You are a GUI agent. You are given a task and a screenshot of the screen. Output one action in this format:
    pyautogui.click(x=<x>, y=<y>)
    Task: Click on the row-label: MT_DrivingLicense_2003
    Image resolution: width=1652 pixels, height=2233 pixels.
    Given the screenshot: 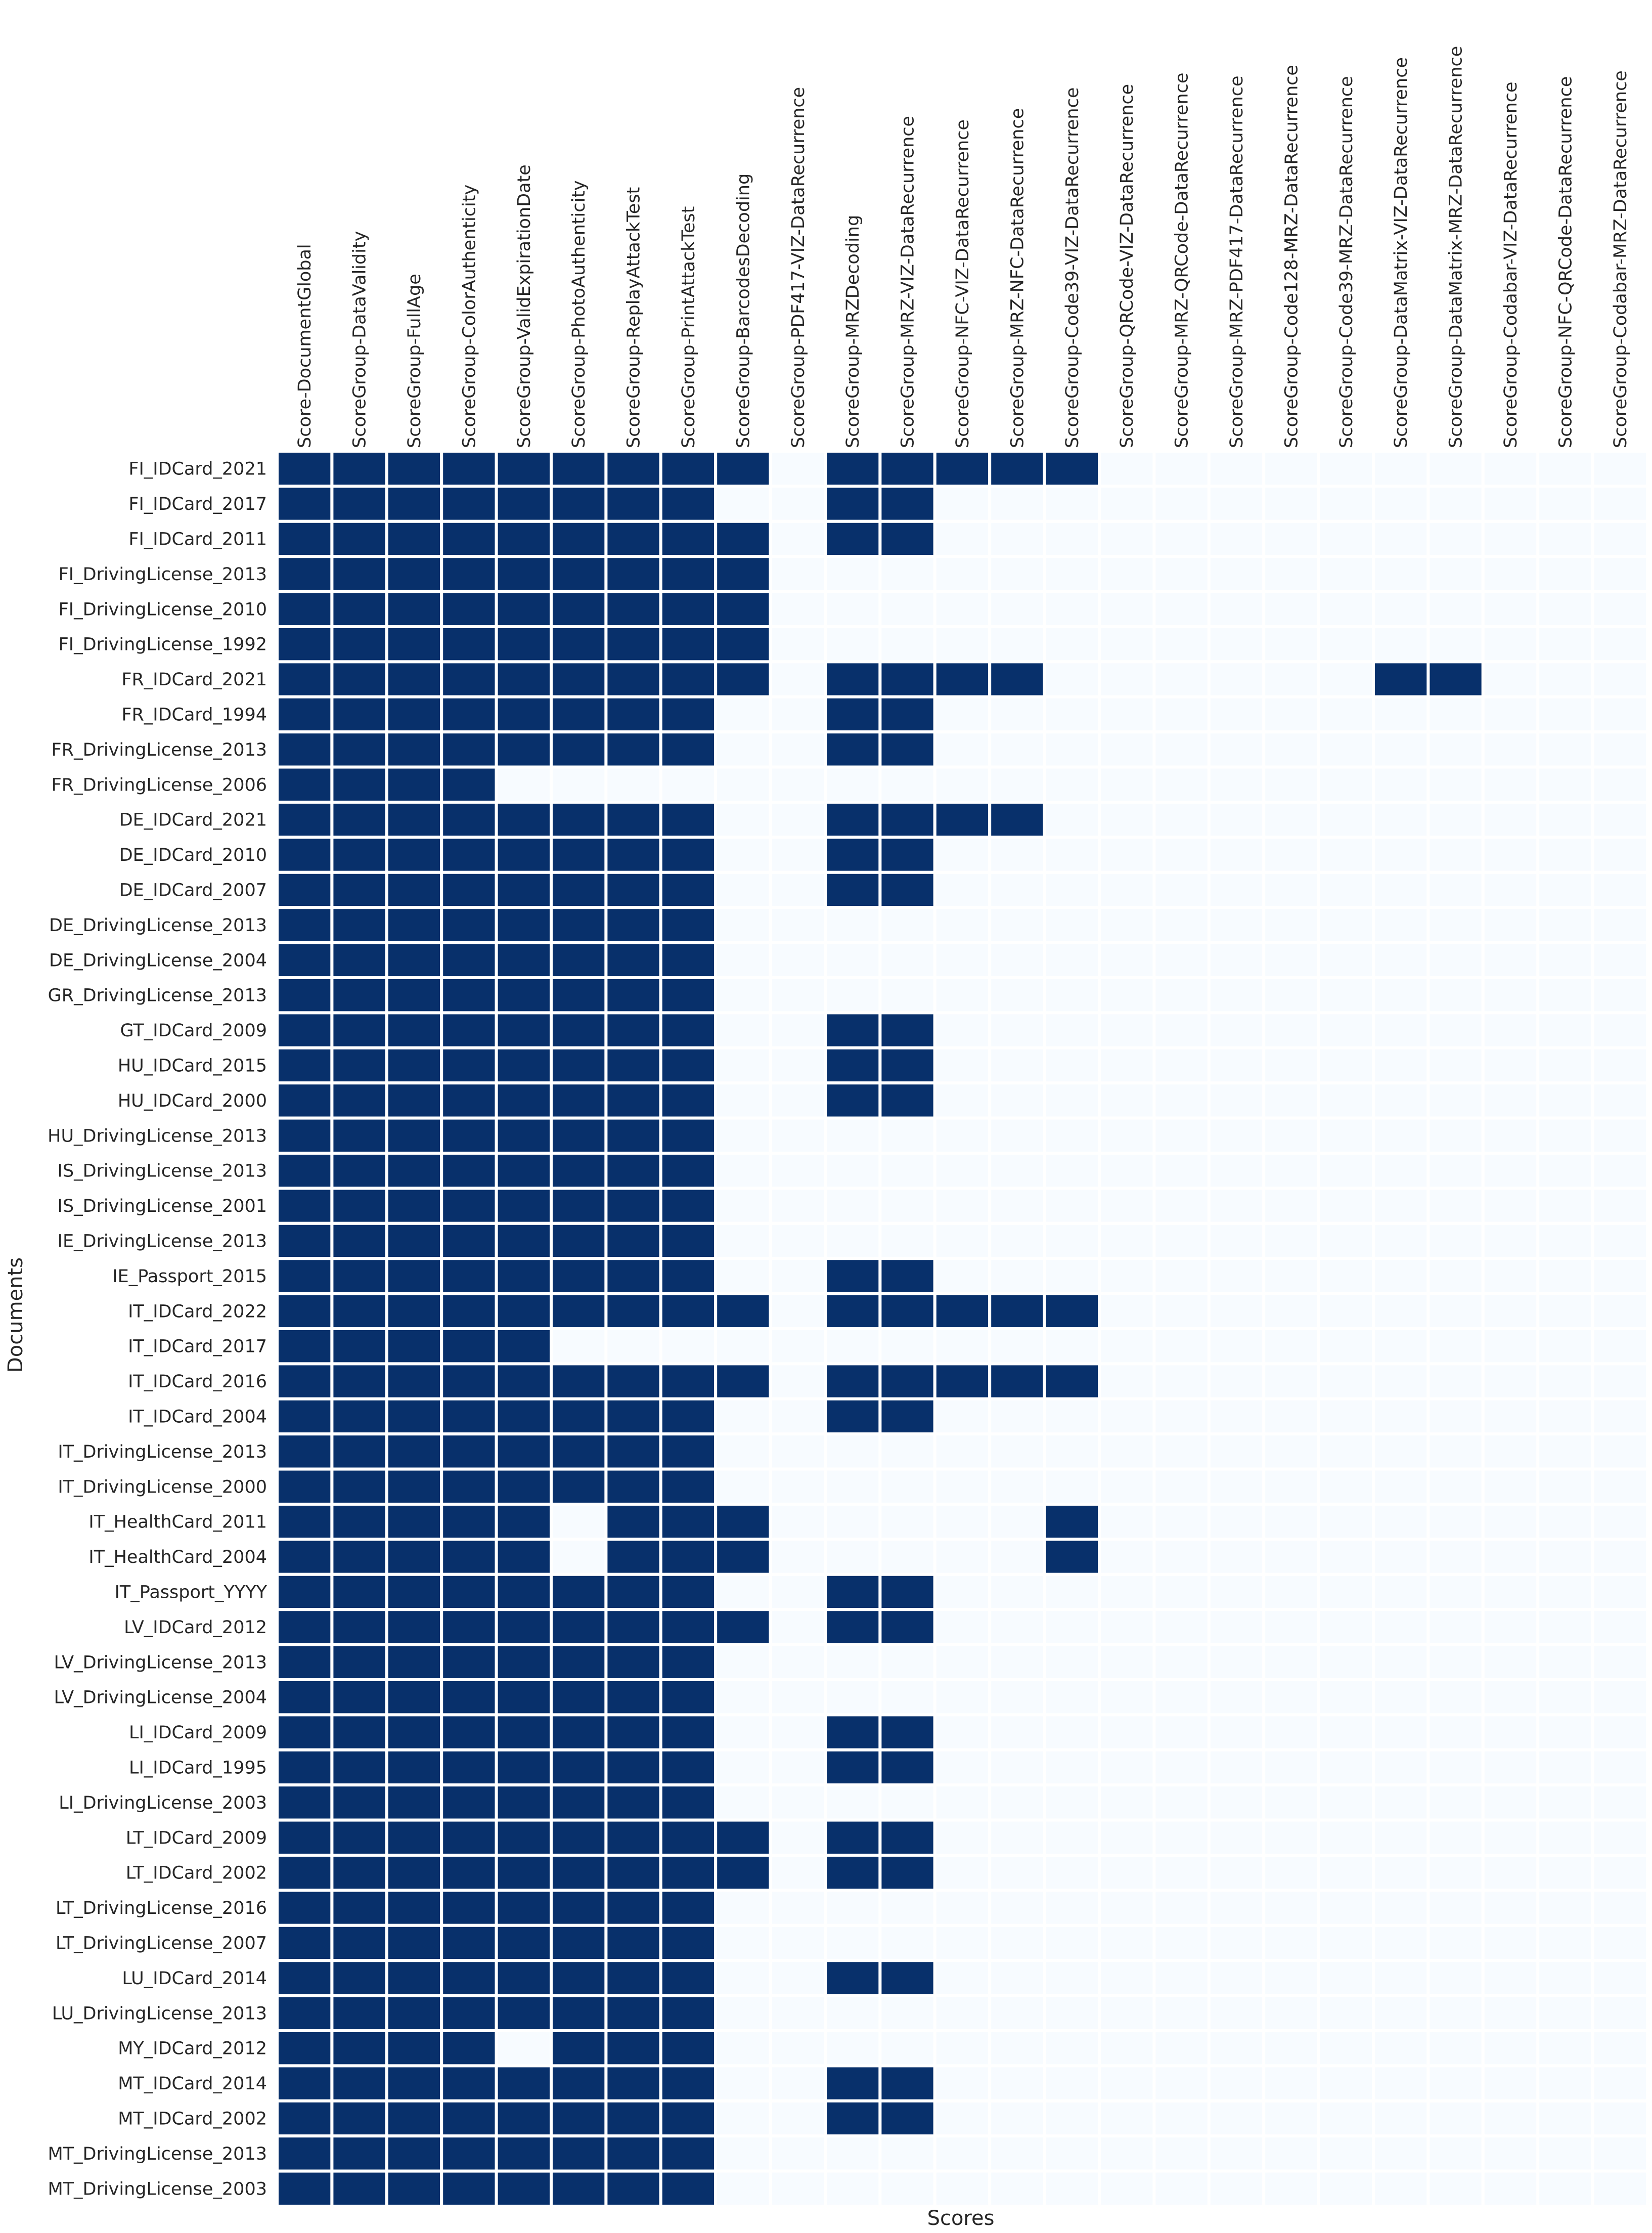 What is the action you would take?
    pyautogui.click(x=157, y=2189)
    